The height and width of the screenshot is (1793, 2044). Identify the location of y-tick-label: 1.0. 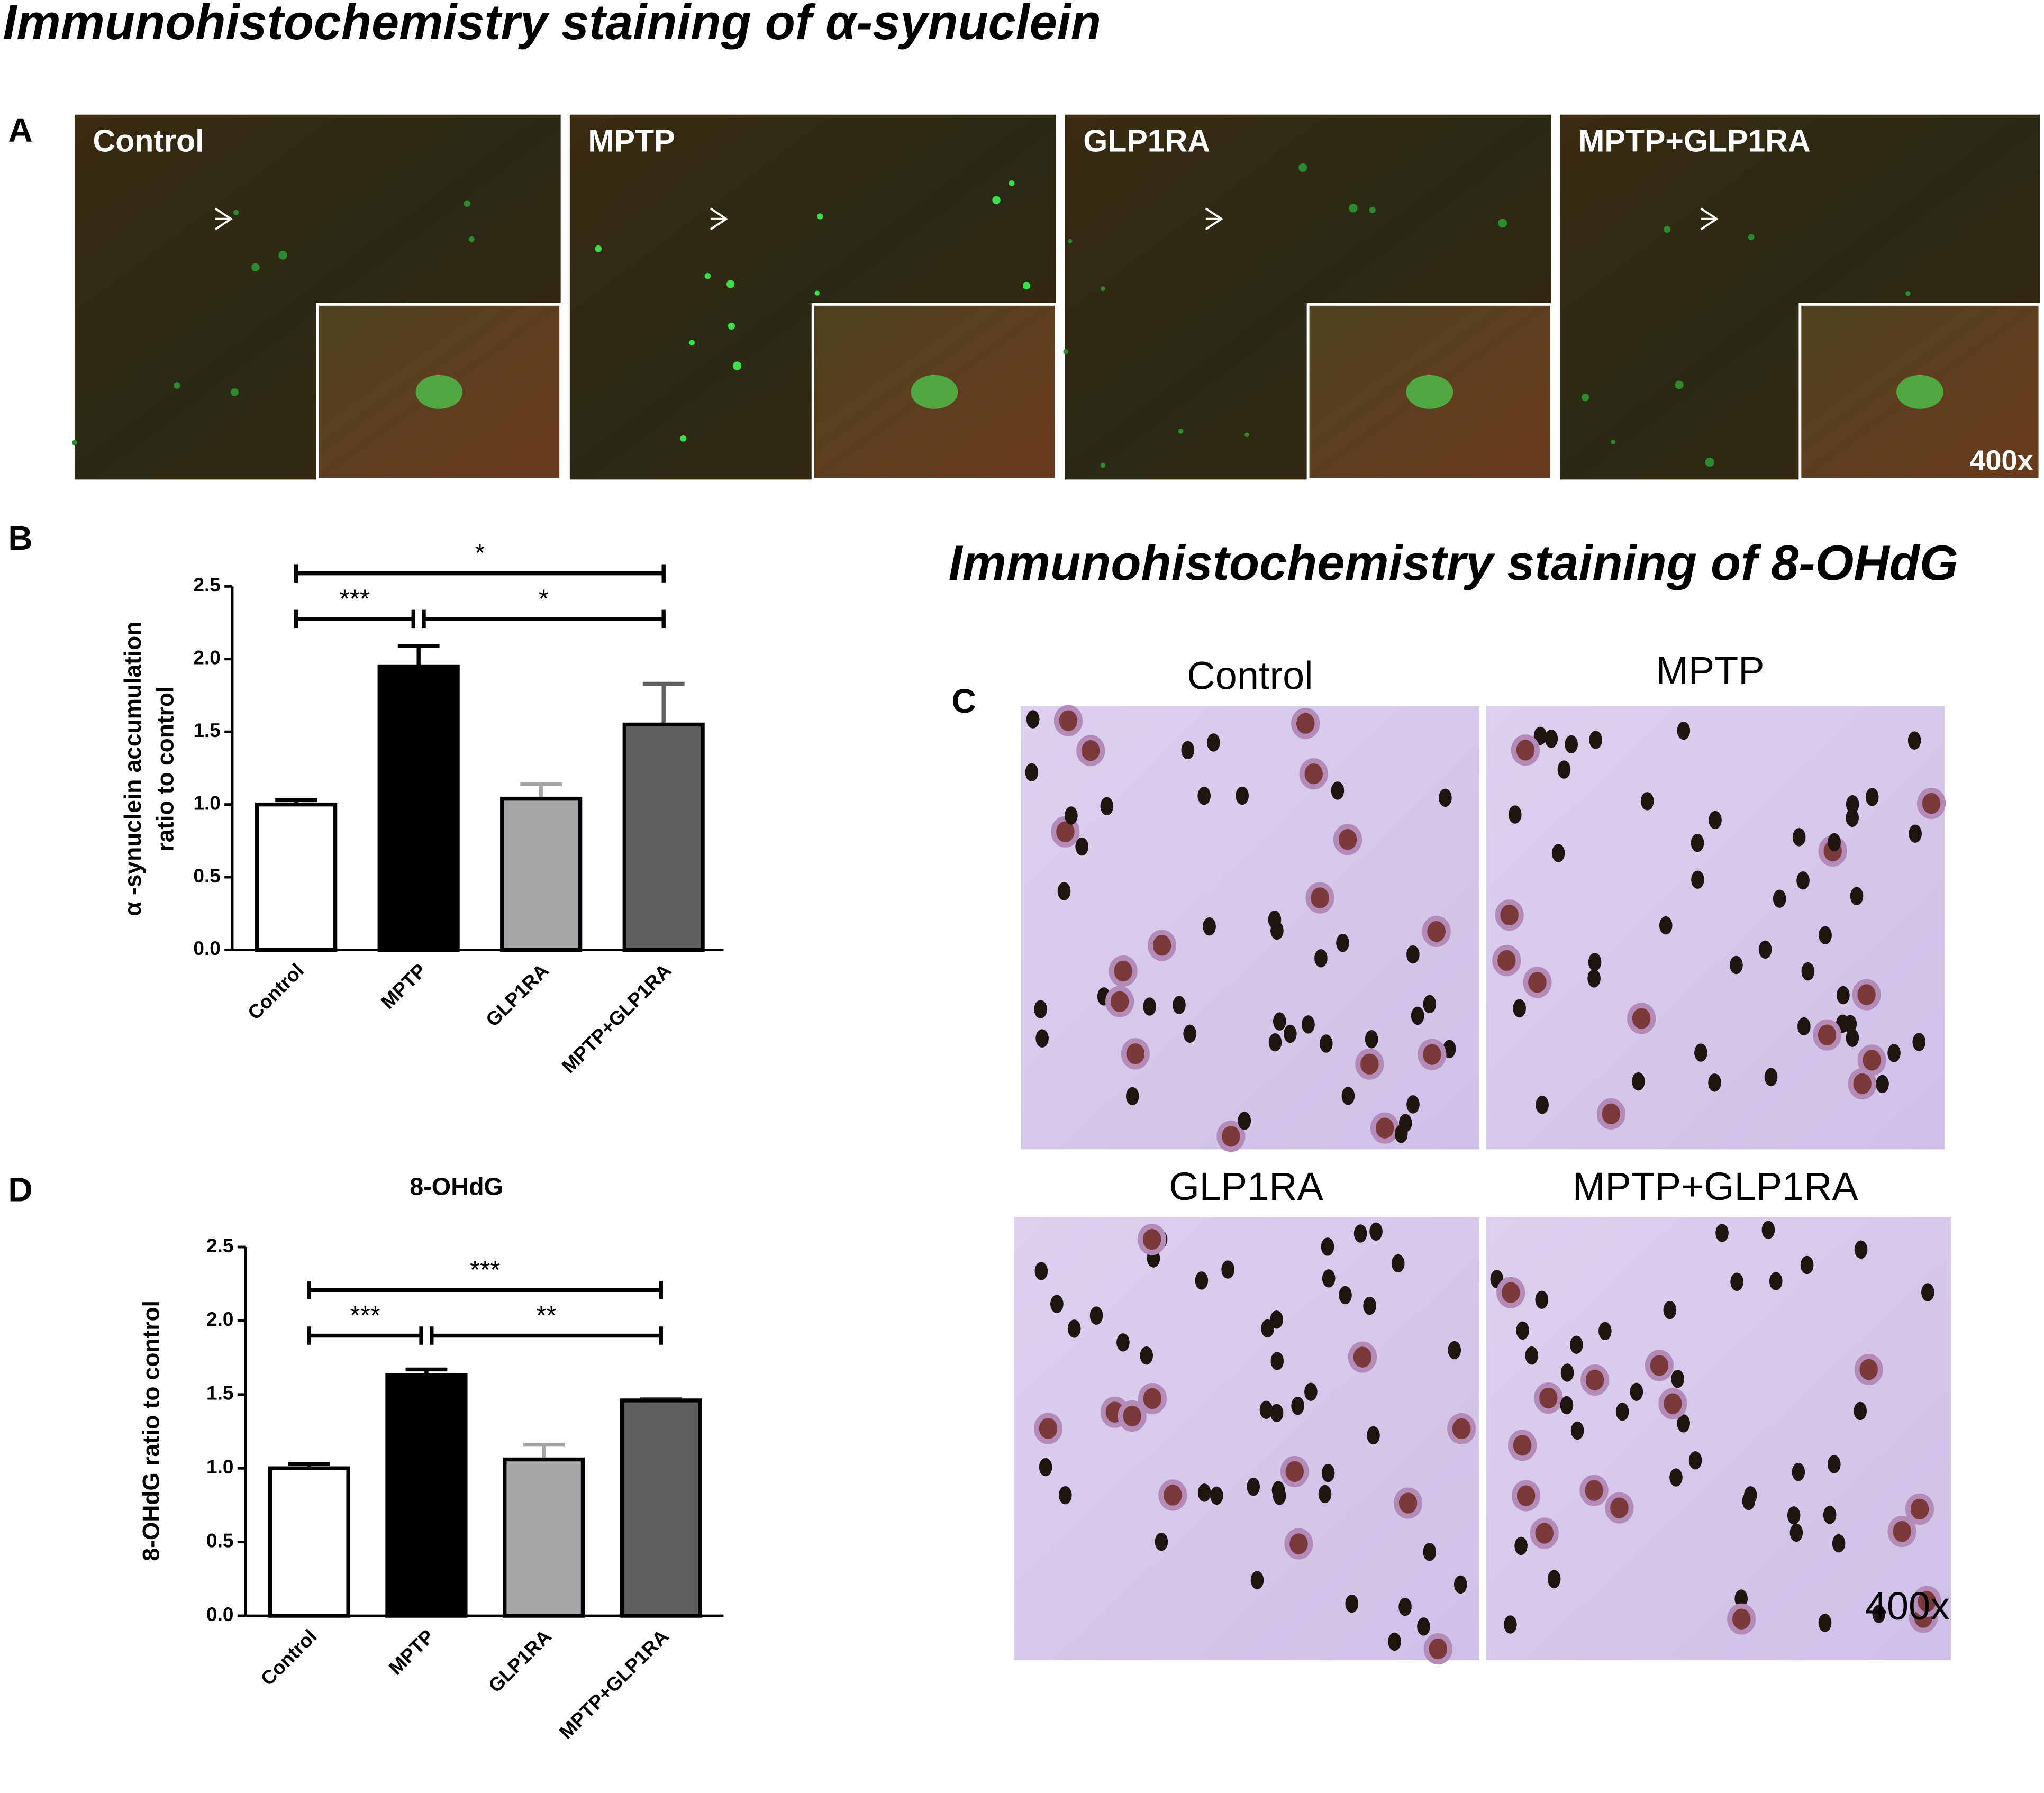
(207, 803).